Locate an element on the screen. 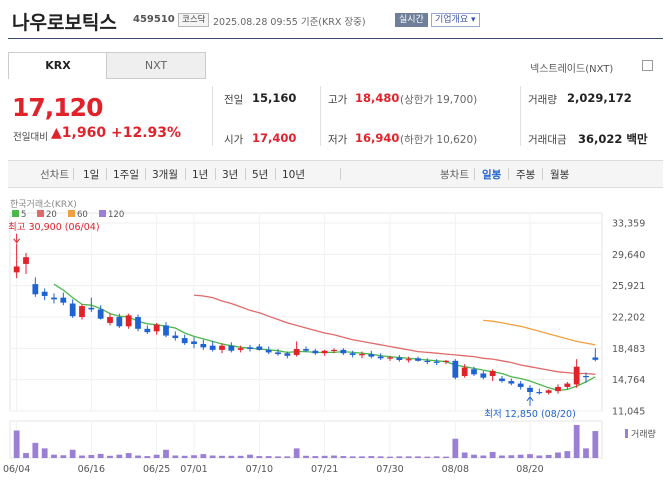 Image resolution: width=670 pixels, height=488 pixels. open-label: 시가 is located at coordinates (234, 140).